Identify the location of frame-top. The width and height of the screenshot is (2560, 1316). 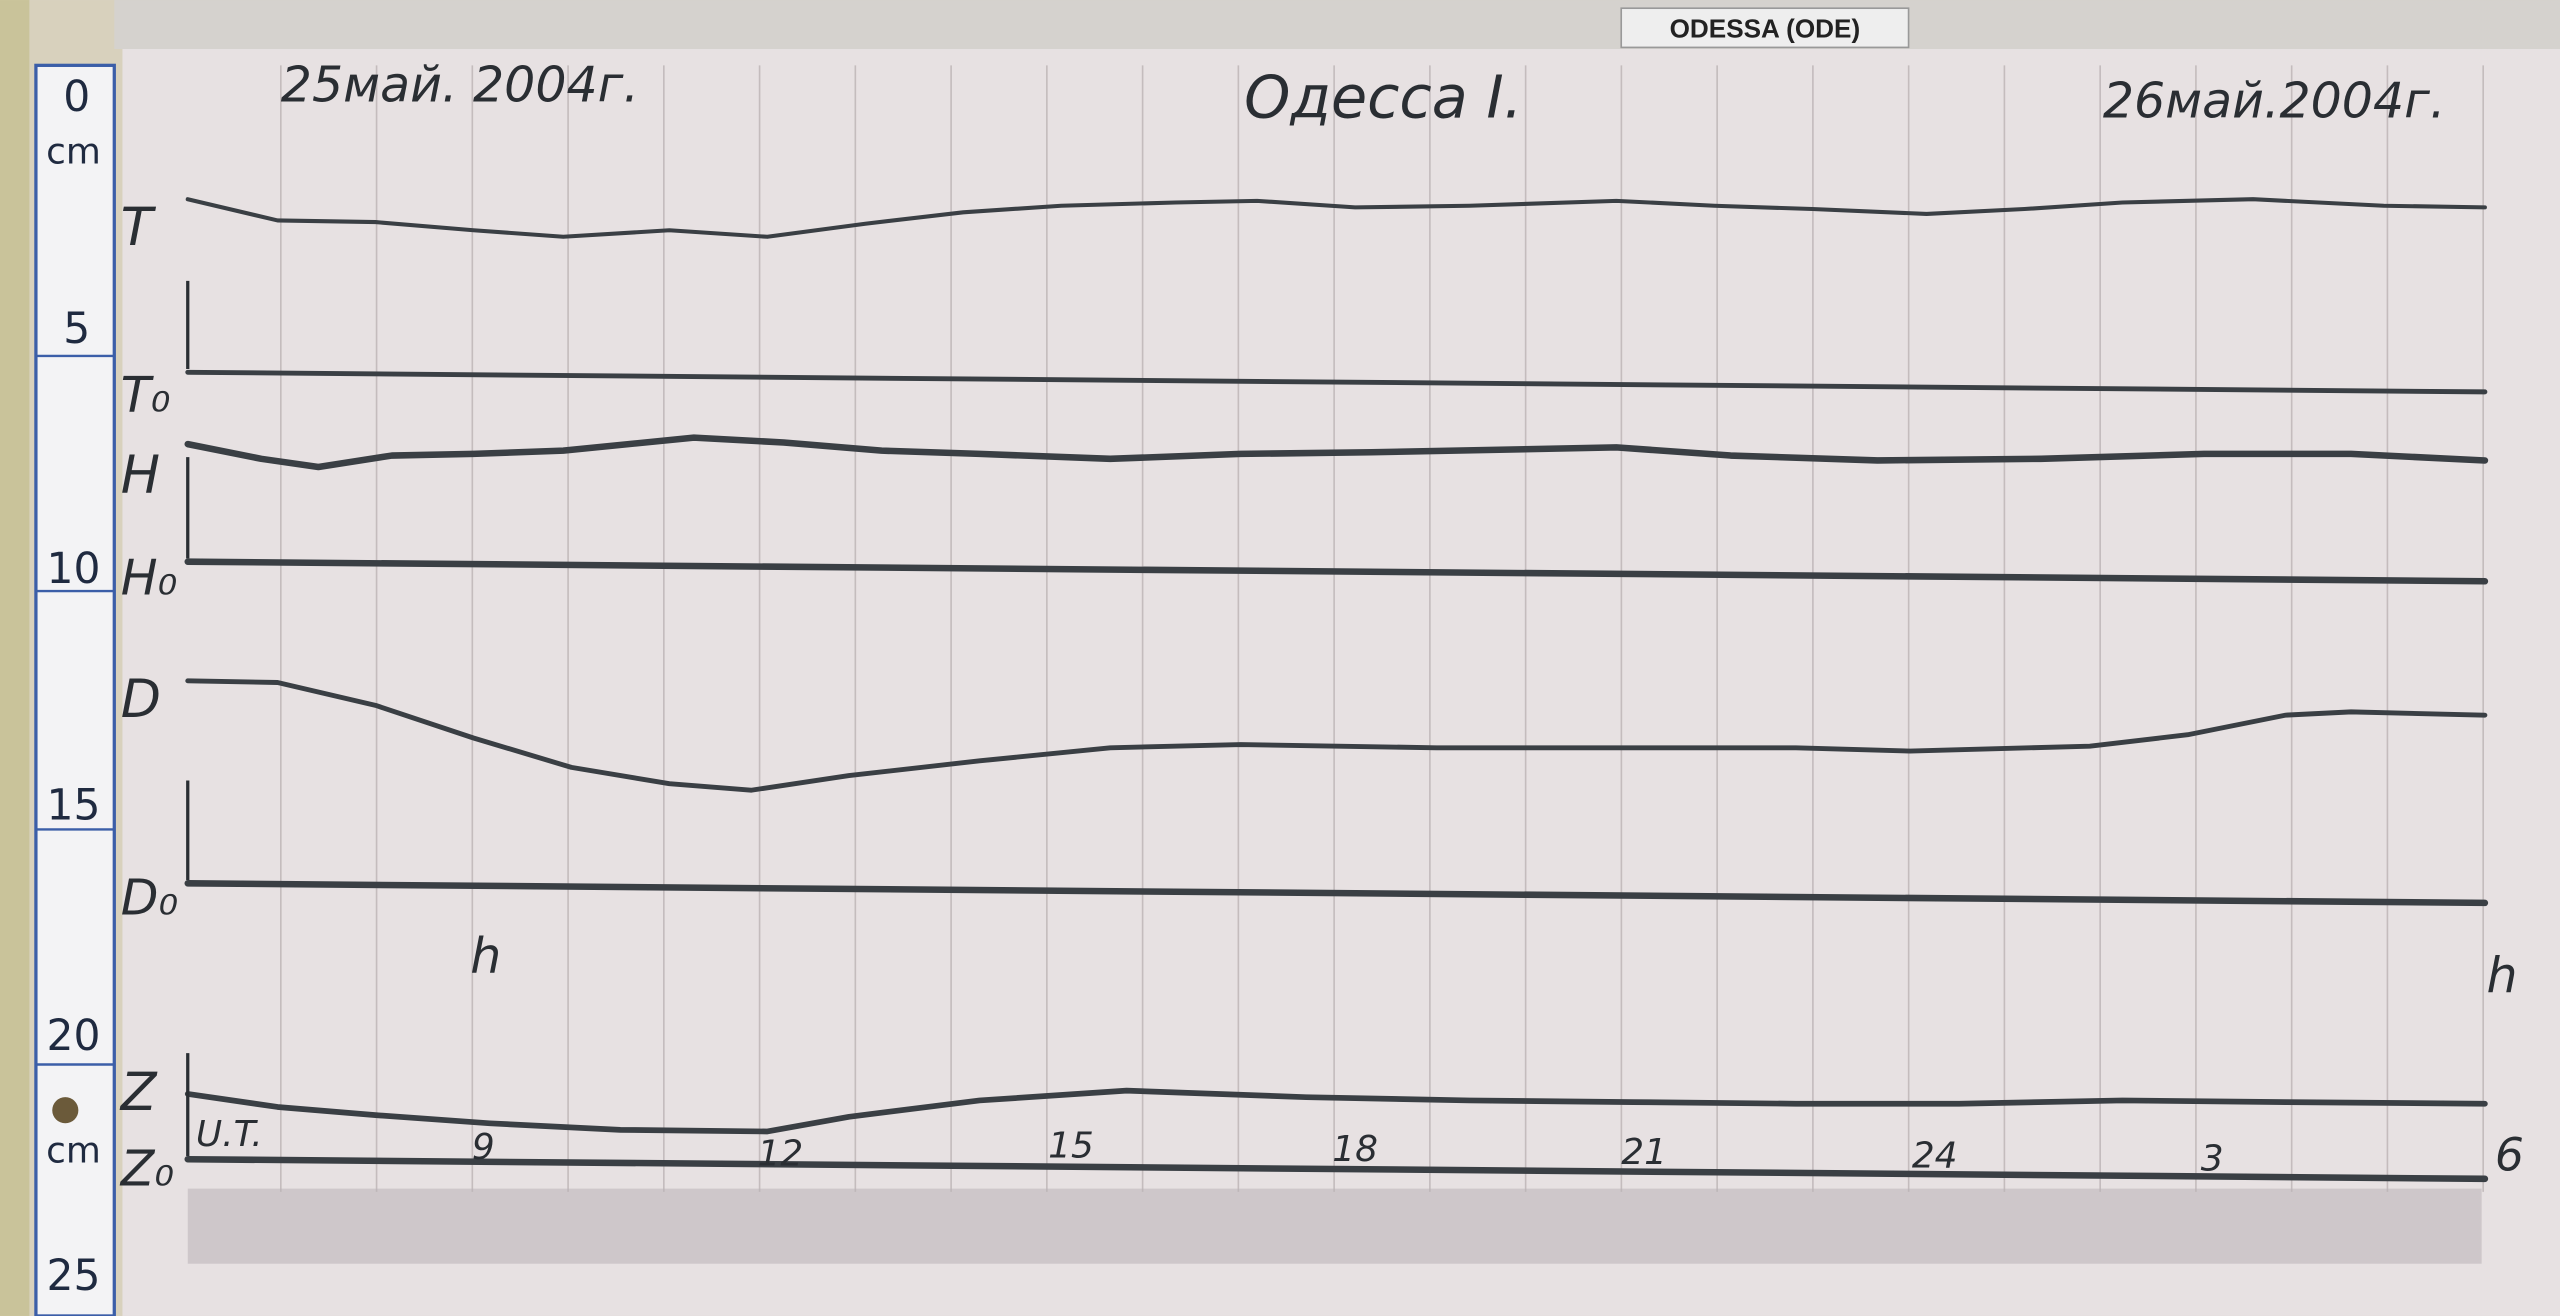
(1337, 25).